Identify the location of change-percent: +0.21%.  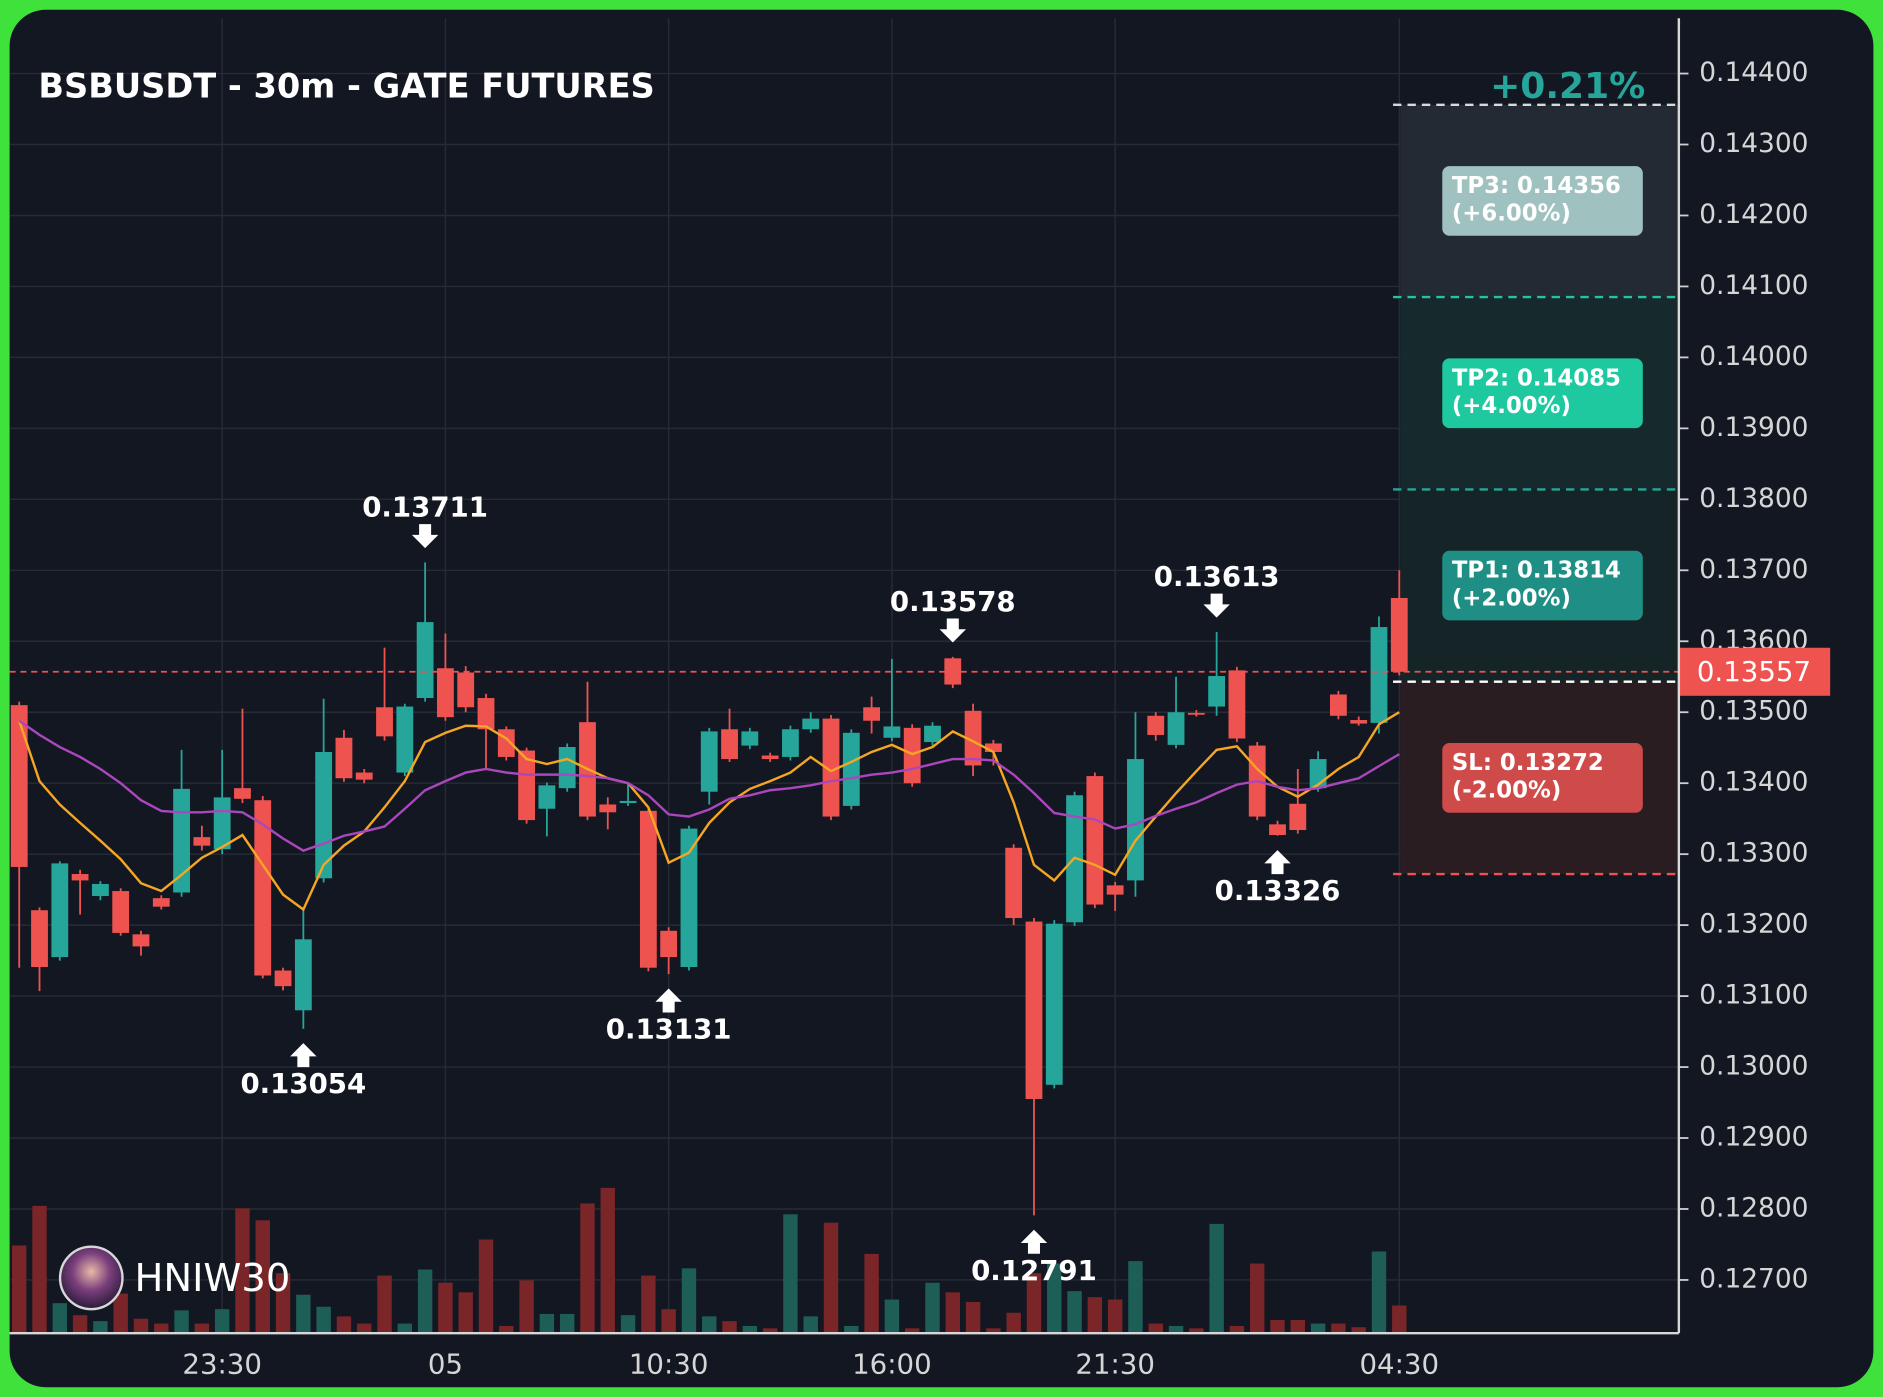
(1567, 86).